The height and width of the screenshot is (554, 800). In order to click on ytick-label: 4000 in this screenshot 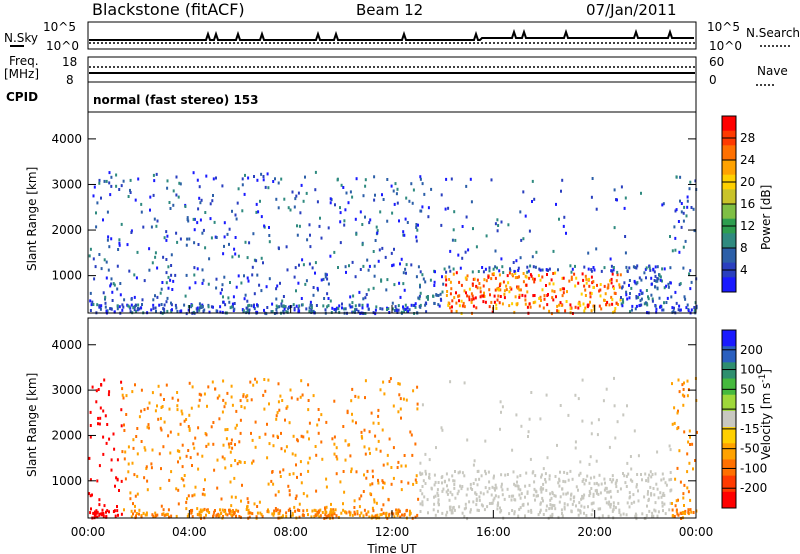, I will do `click(66, 345)`.